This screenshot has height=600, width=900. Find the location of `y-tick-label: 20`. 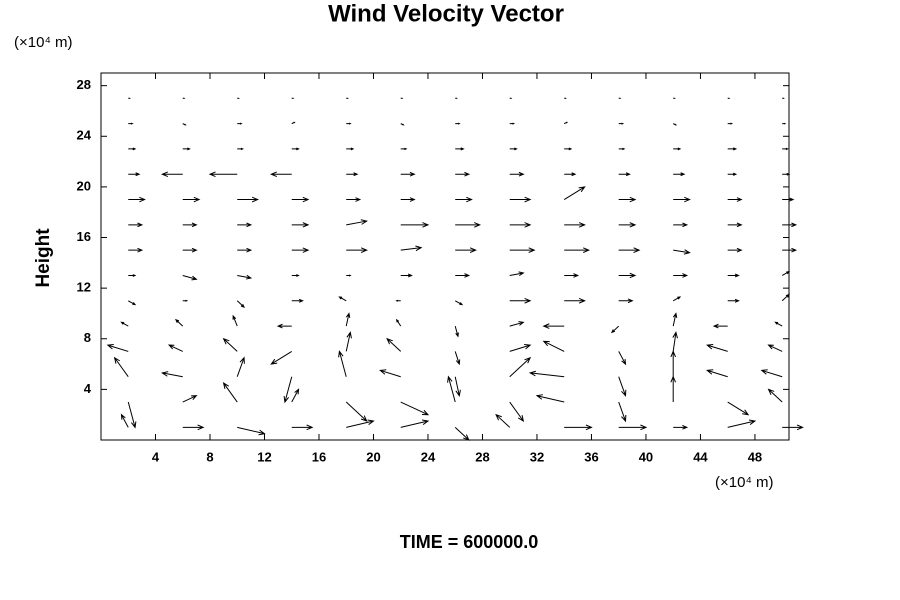

y-tick-label: 20 is located at coordinates (84, 185).